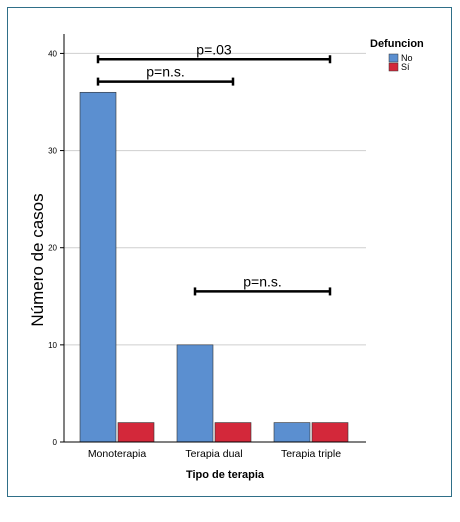 This screenshot has width=460, height=522. I want to click on legend-label: Sí, so click(405, 67).